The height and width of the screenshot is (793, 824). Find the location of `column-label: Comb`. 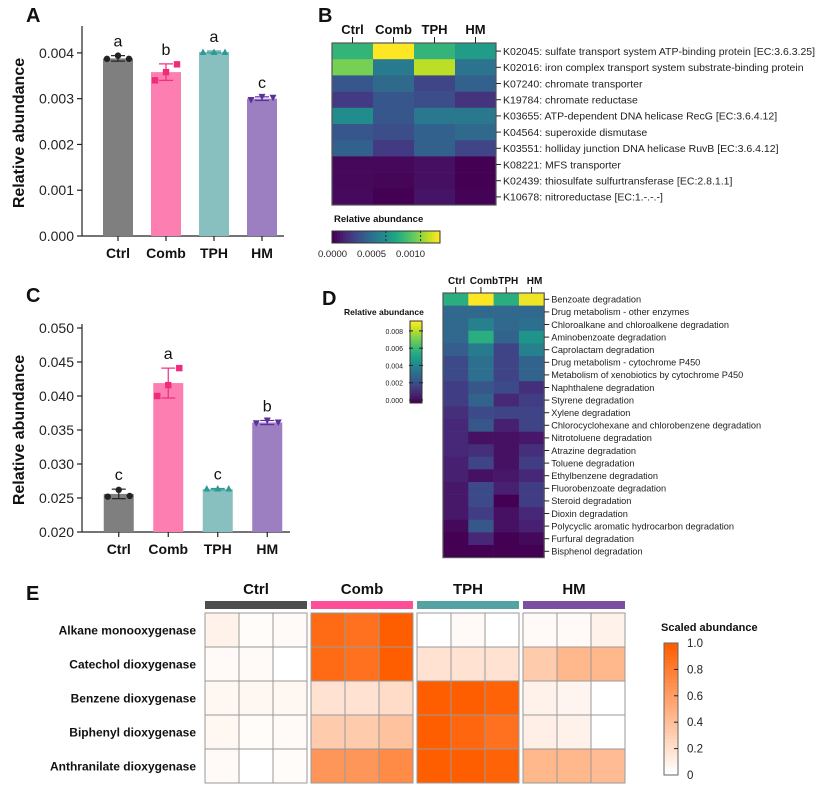

column-label: Comb is located at coordinates (393, 29).